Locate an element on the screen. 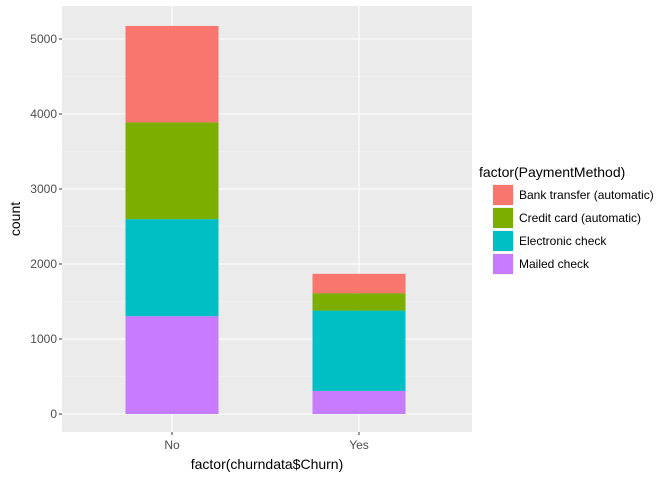 This screenshot has width=672, height=480. y-tick-label: 5000 is located at coordinates (43, 39).